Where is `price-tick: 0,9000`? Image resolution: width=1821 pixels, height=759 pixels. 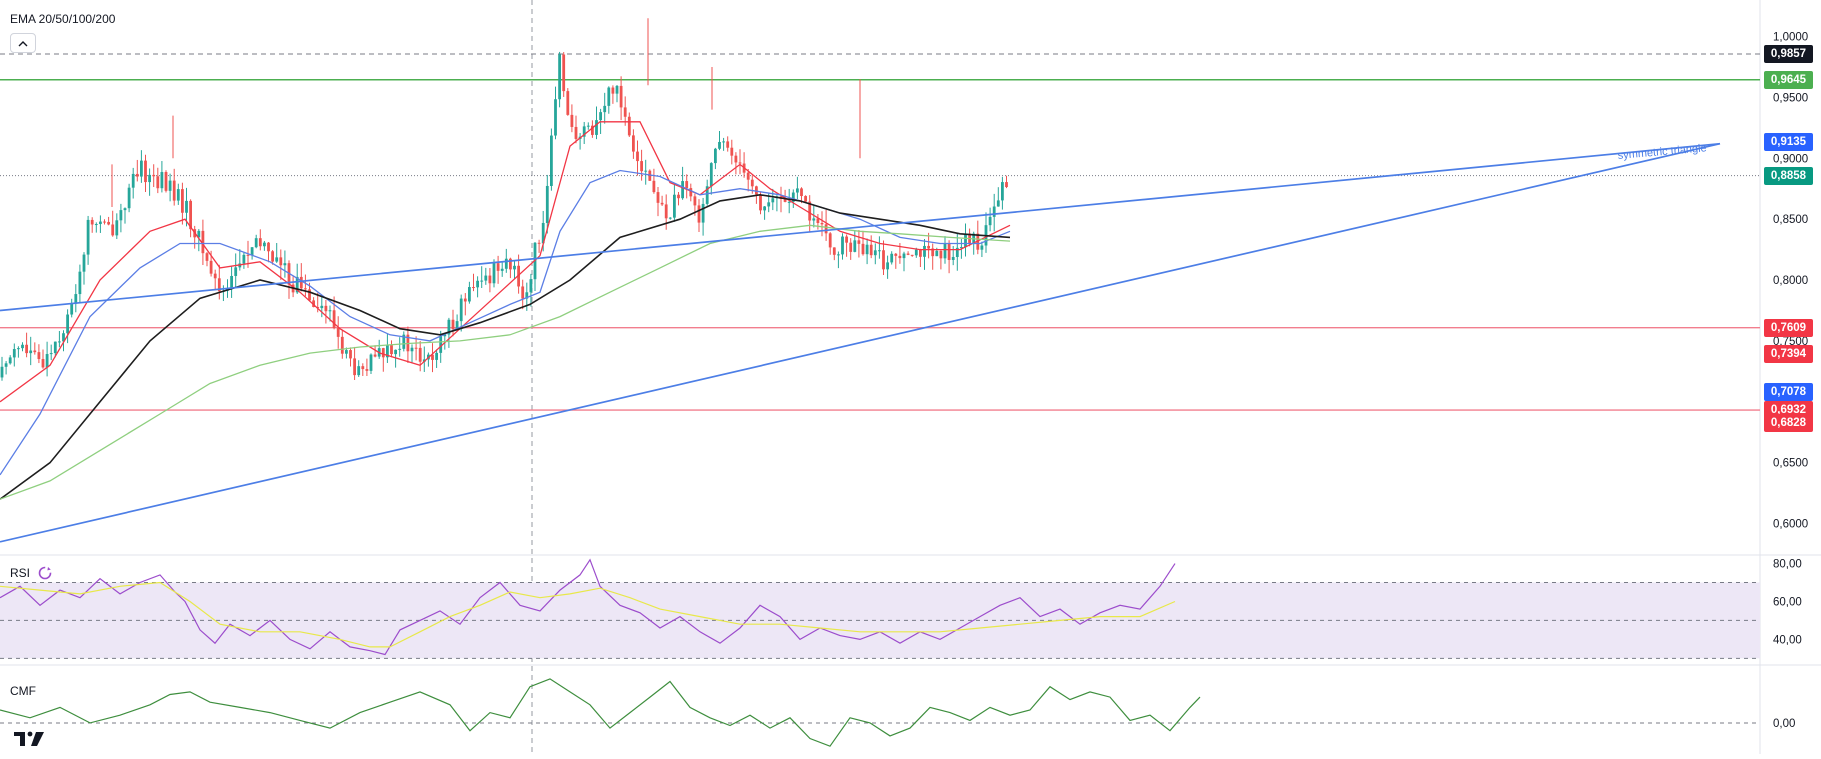
price-tick: 0,9000 is located at coordinates (1790, 159).